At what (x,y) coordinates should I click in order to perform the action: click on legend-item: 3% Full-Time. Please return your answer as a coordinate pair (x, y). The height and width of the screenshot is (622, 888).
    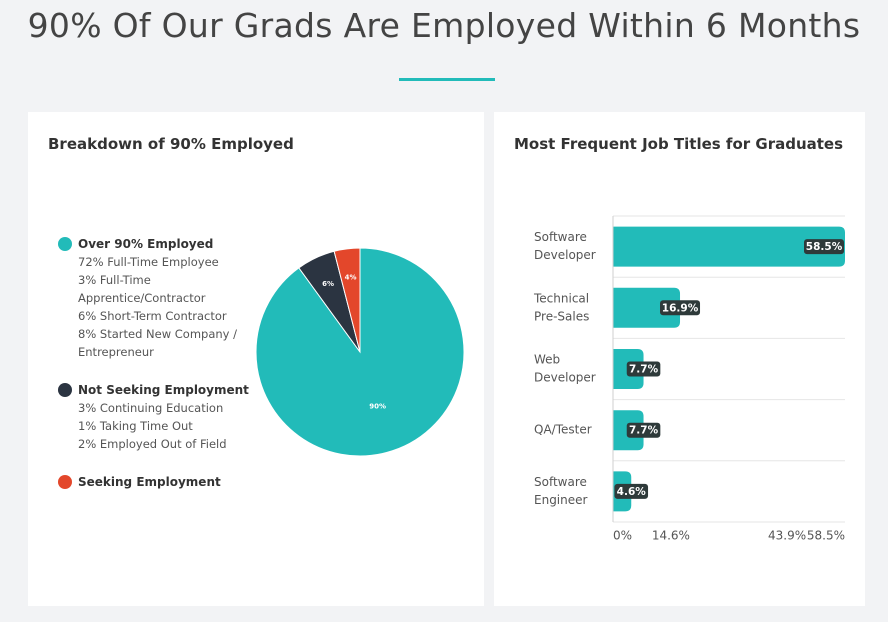
    Looking at the image, I should click on (114, 280).